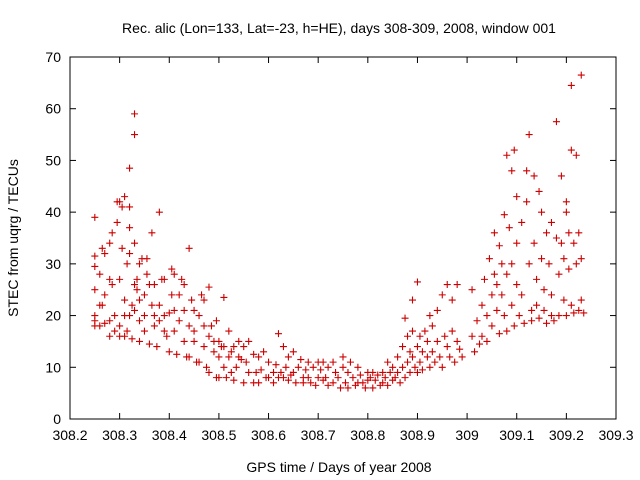 The image size is (640, 480). What do you see at coordinates (57, 419) in the screenshot?
I see `y-tick-label: 0` at bounding box center [57, 419].